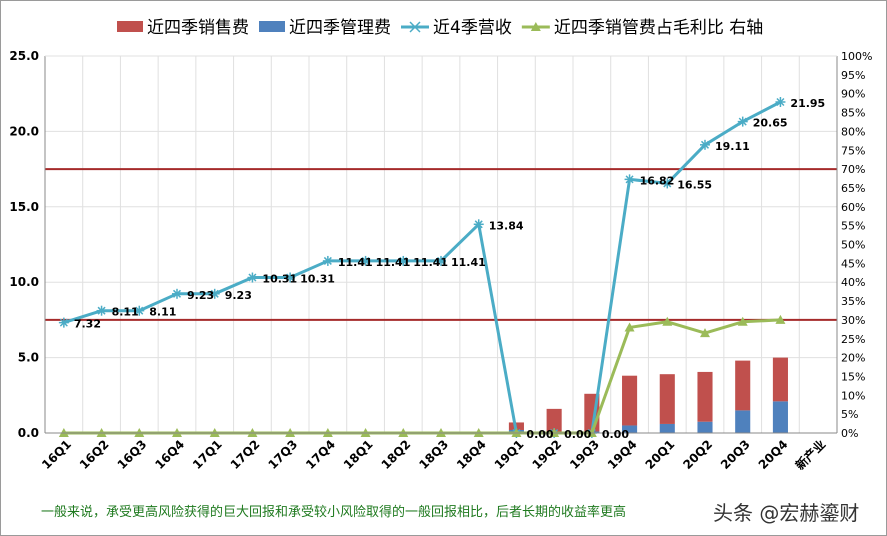  What do you see at coordinates (130, 26) in the screenshot?
I see `legend-swatch` at bounding box center [130, 26].